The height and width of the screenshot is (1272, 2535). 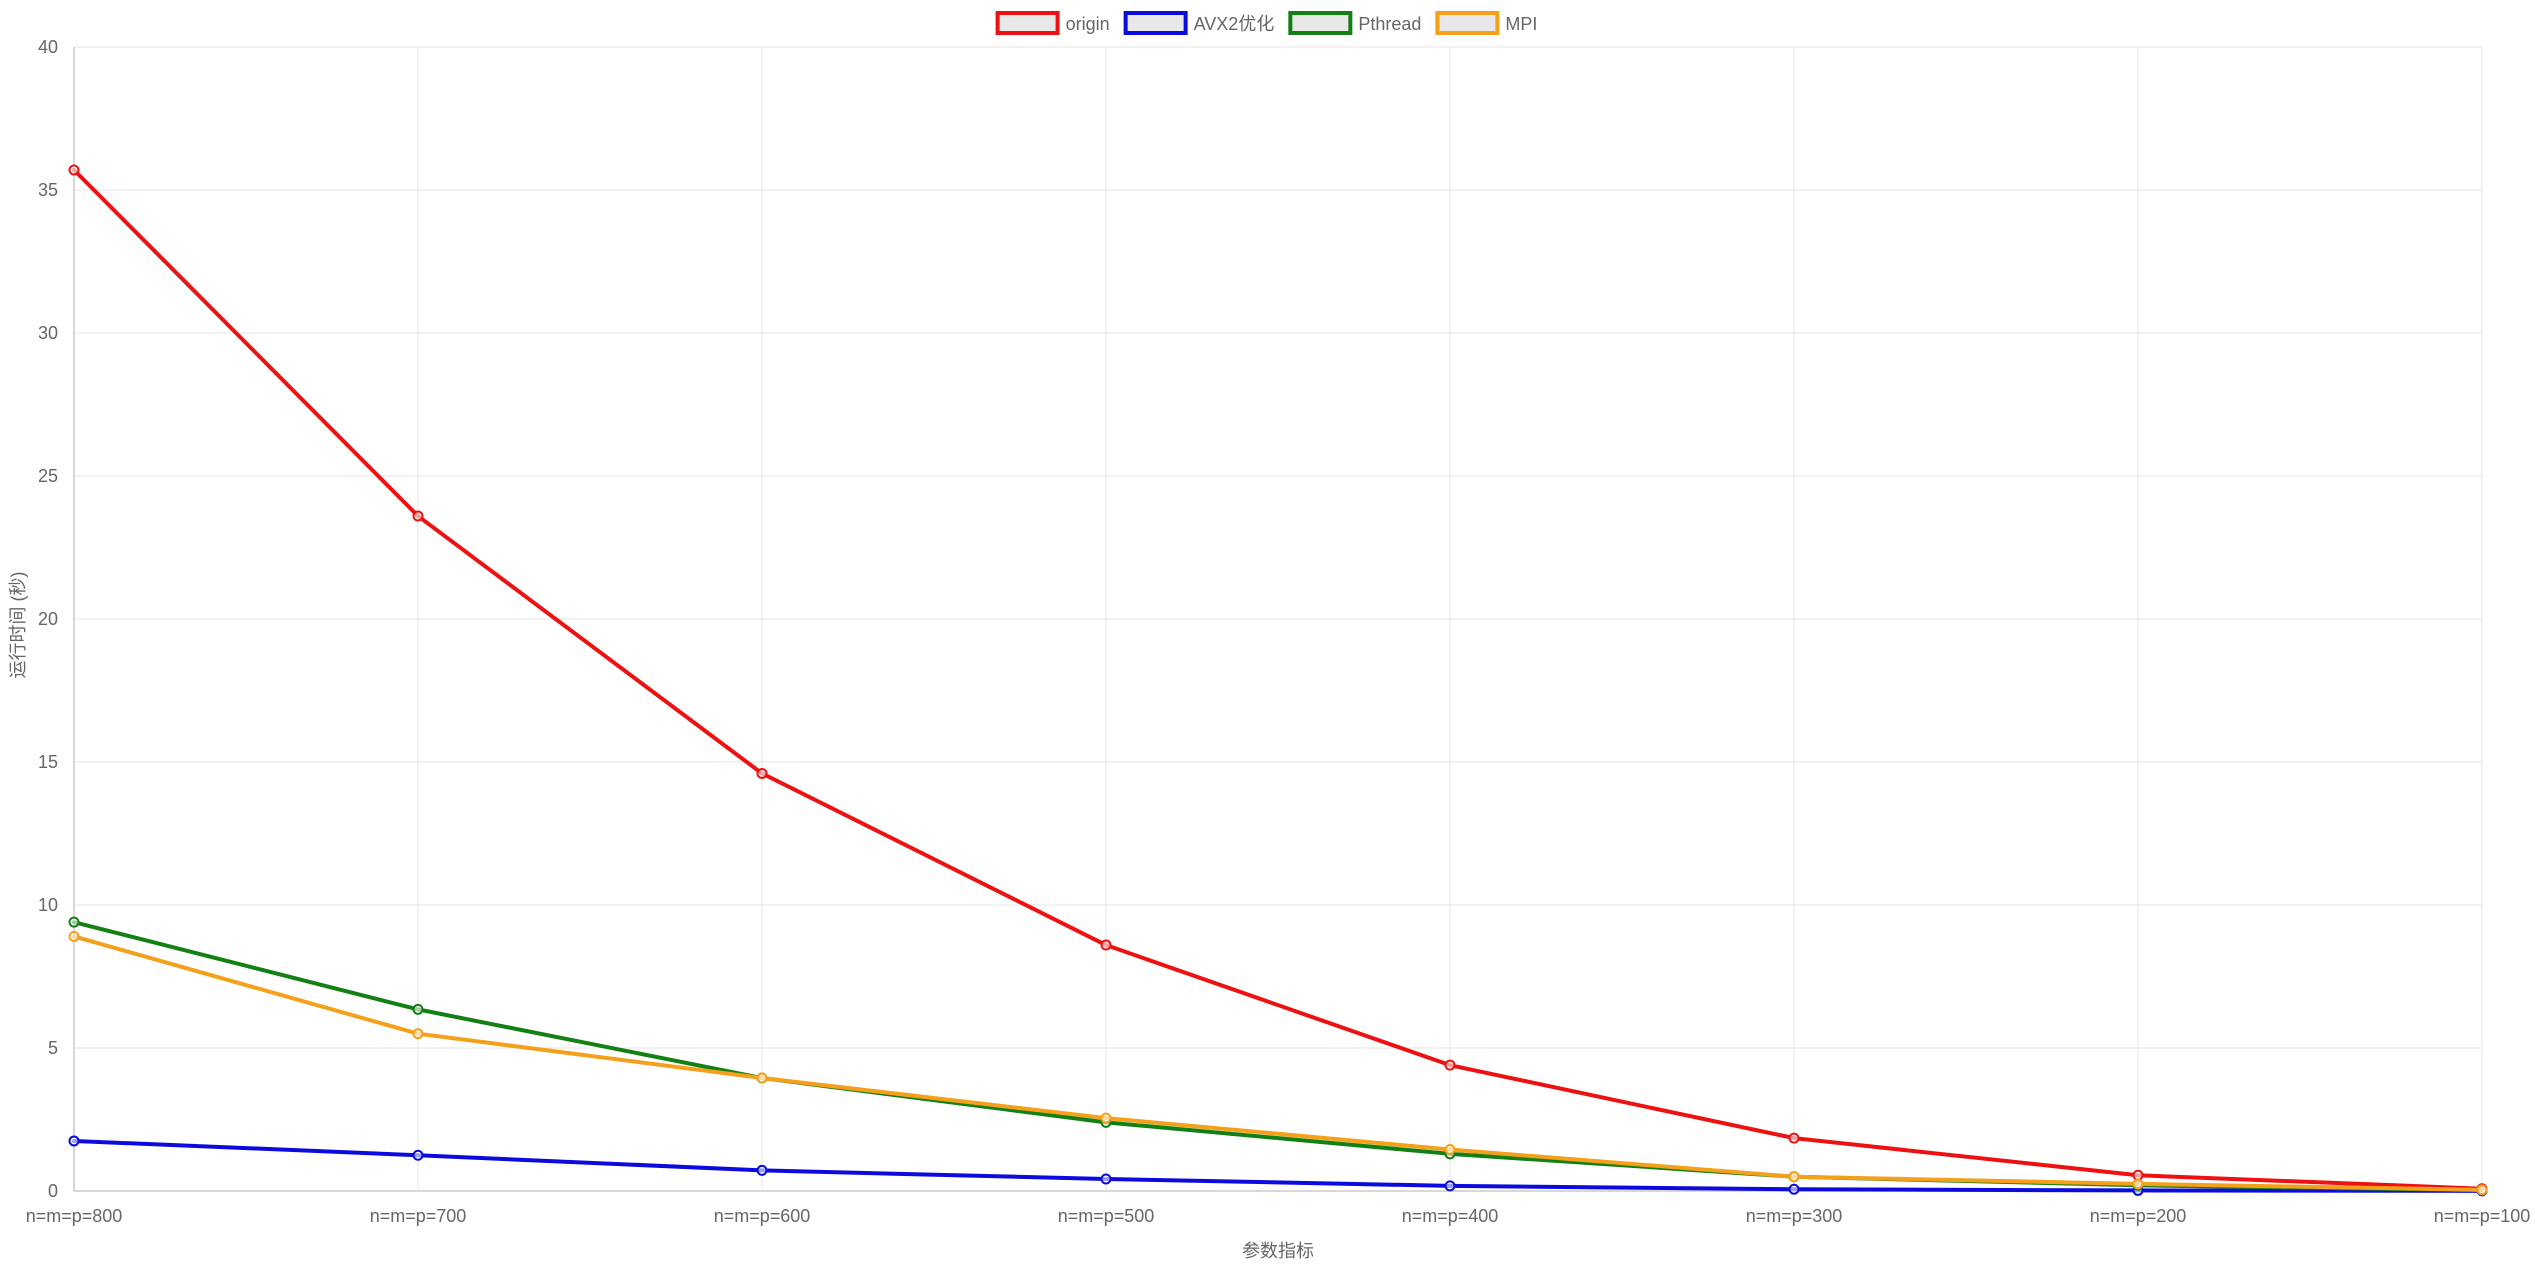 What do you see at coordinates (418, 1216) in the screenshot?
I see `x-tick-label: n=m=p=700` at bounding box center [418, 1216].